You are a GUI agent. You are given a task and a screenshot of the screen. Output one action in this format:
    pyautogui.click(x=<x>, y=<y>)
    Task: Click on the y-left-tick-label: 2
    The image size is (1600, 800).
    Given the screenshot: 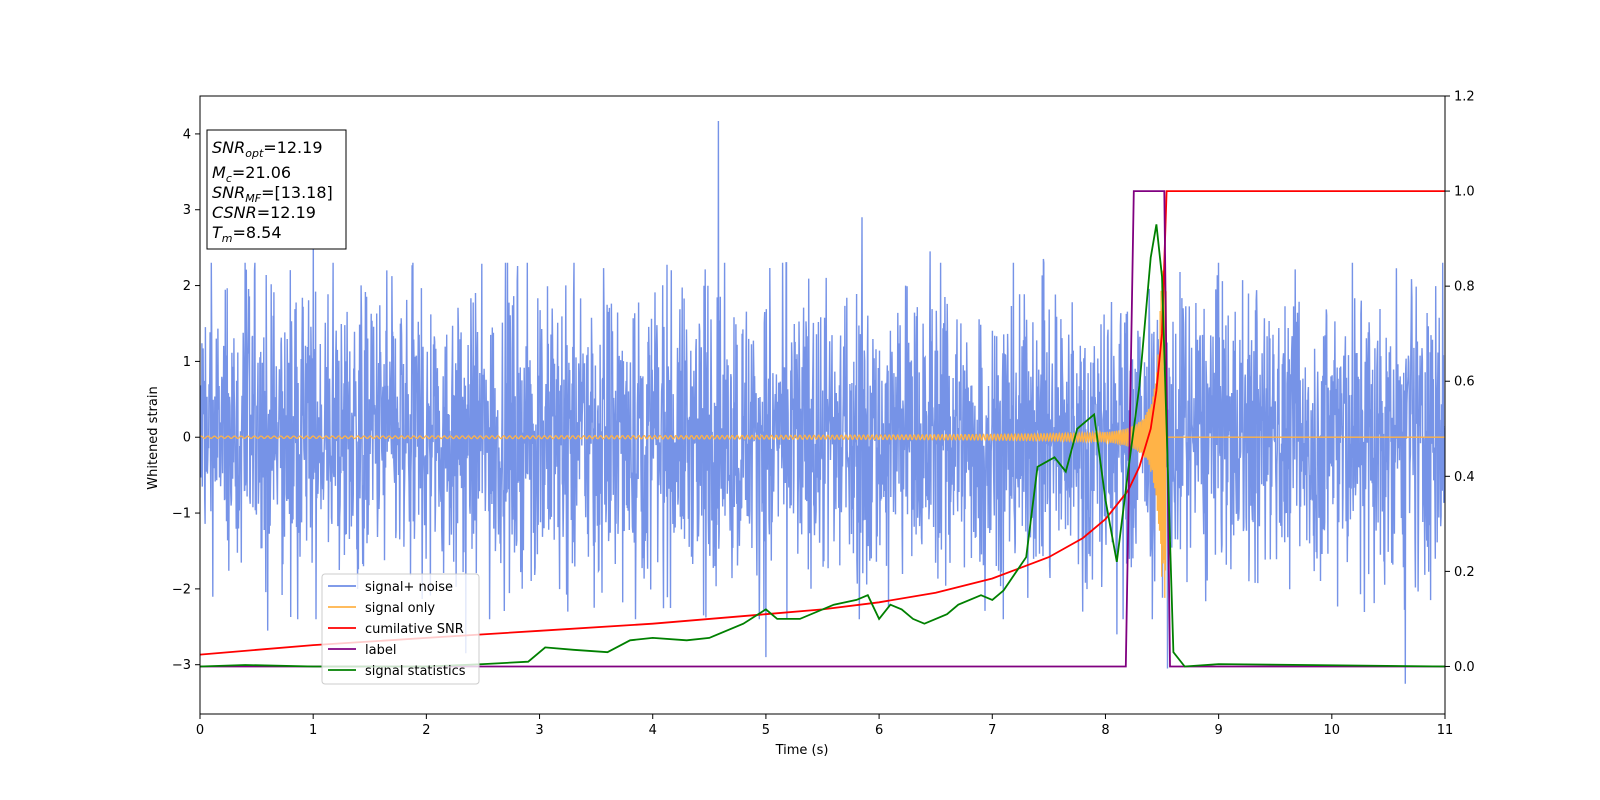 What is the action you would take?
    pyautogui.click(x=187, y=286)
    